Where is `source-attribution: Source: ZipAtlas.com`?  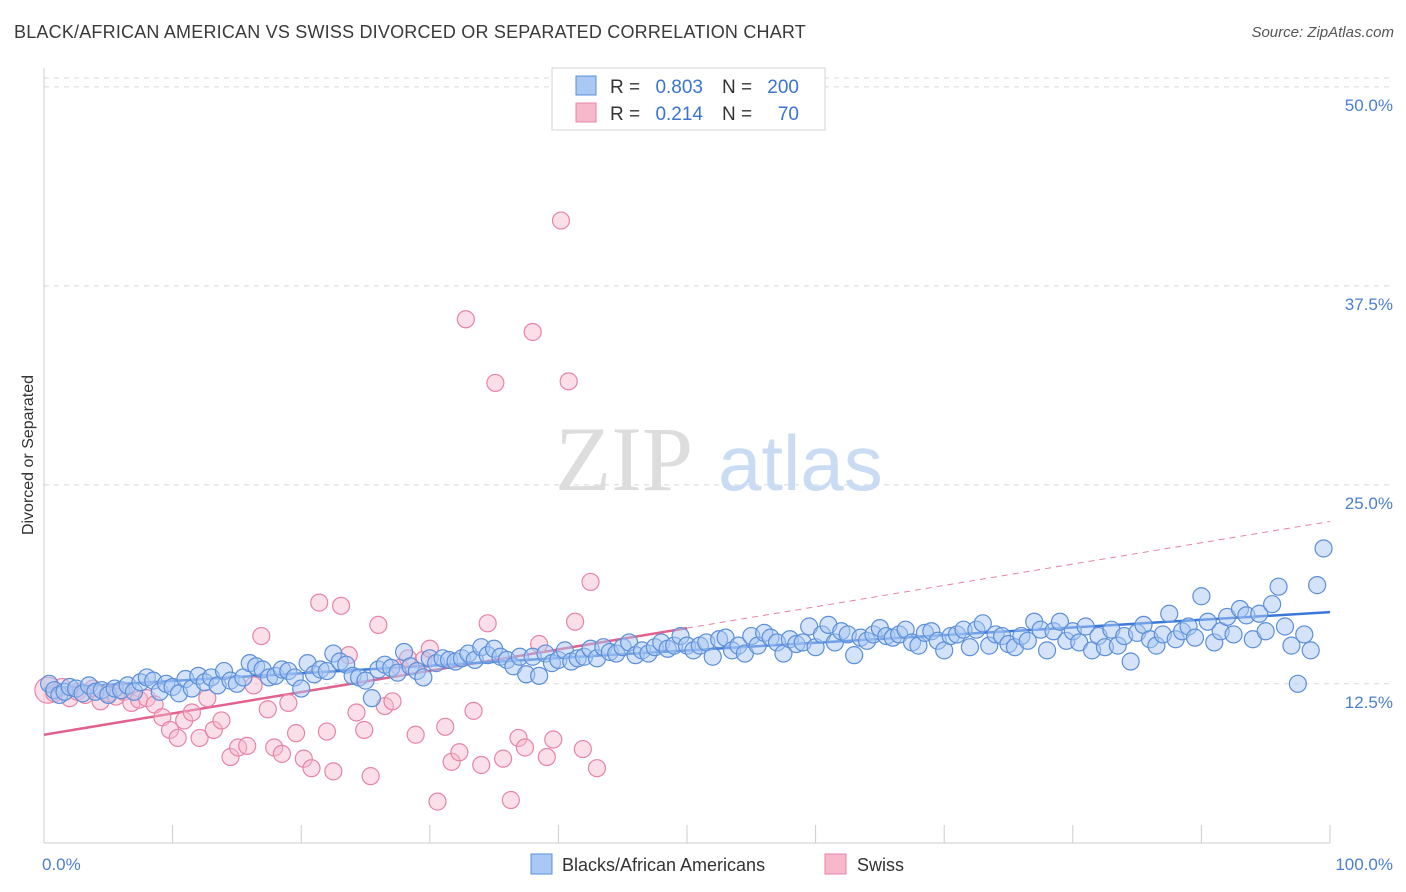
source-attribution: Source: ZipAtlas.com is located at coordinates (1322, 32).